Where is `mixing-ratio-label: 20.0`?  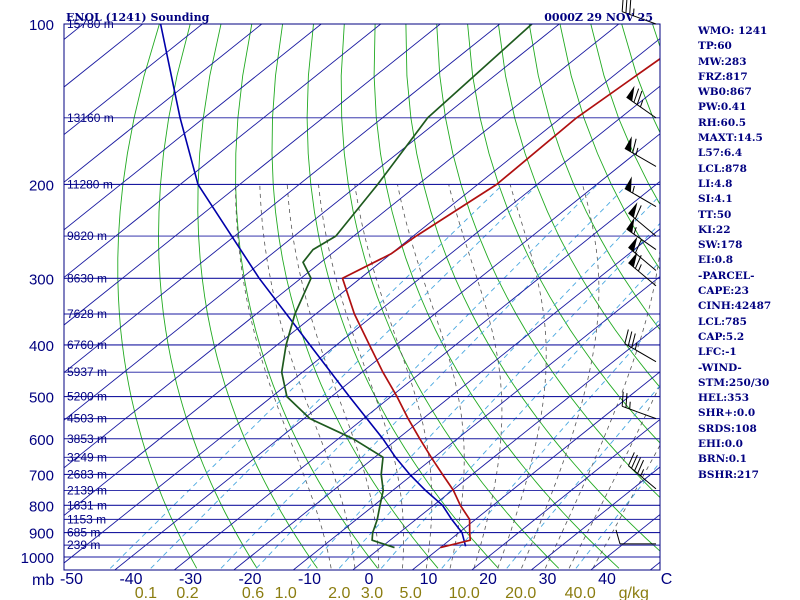 mixing-ratio-label: 20.0 is located at coordinates (520, 592).